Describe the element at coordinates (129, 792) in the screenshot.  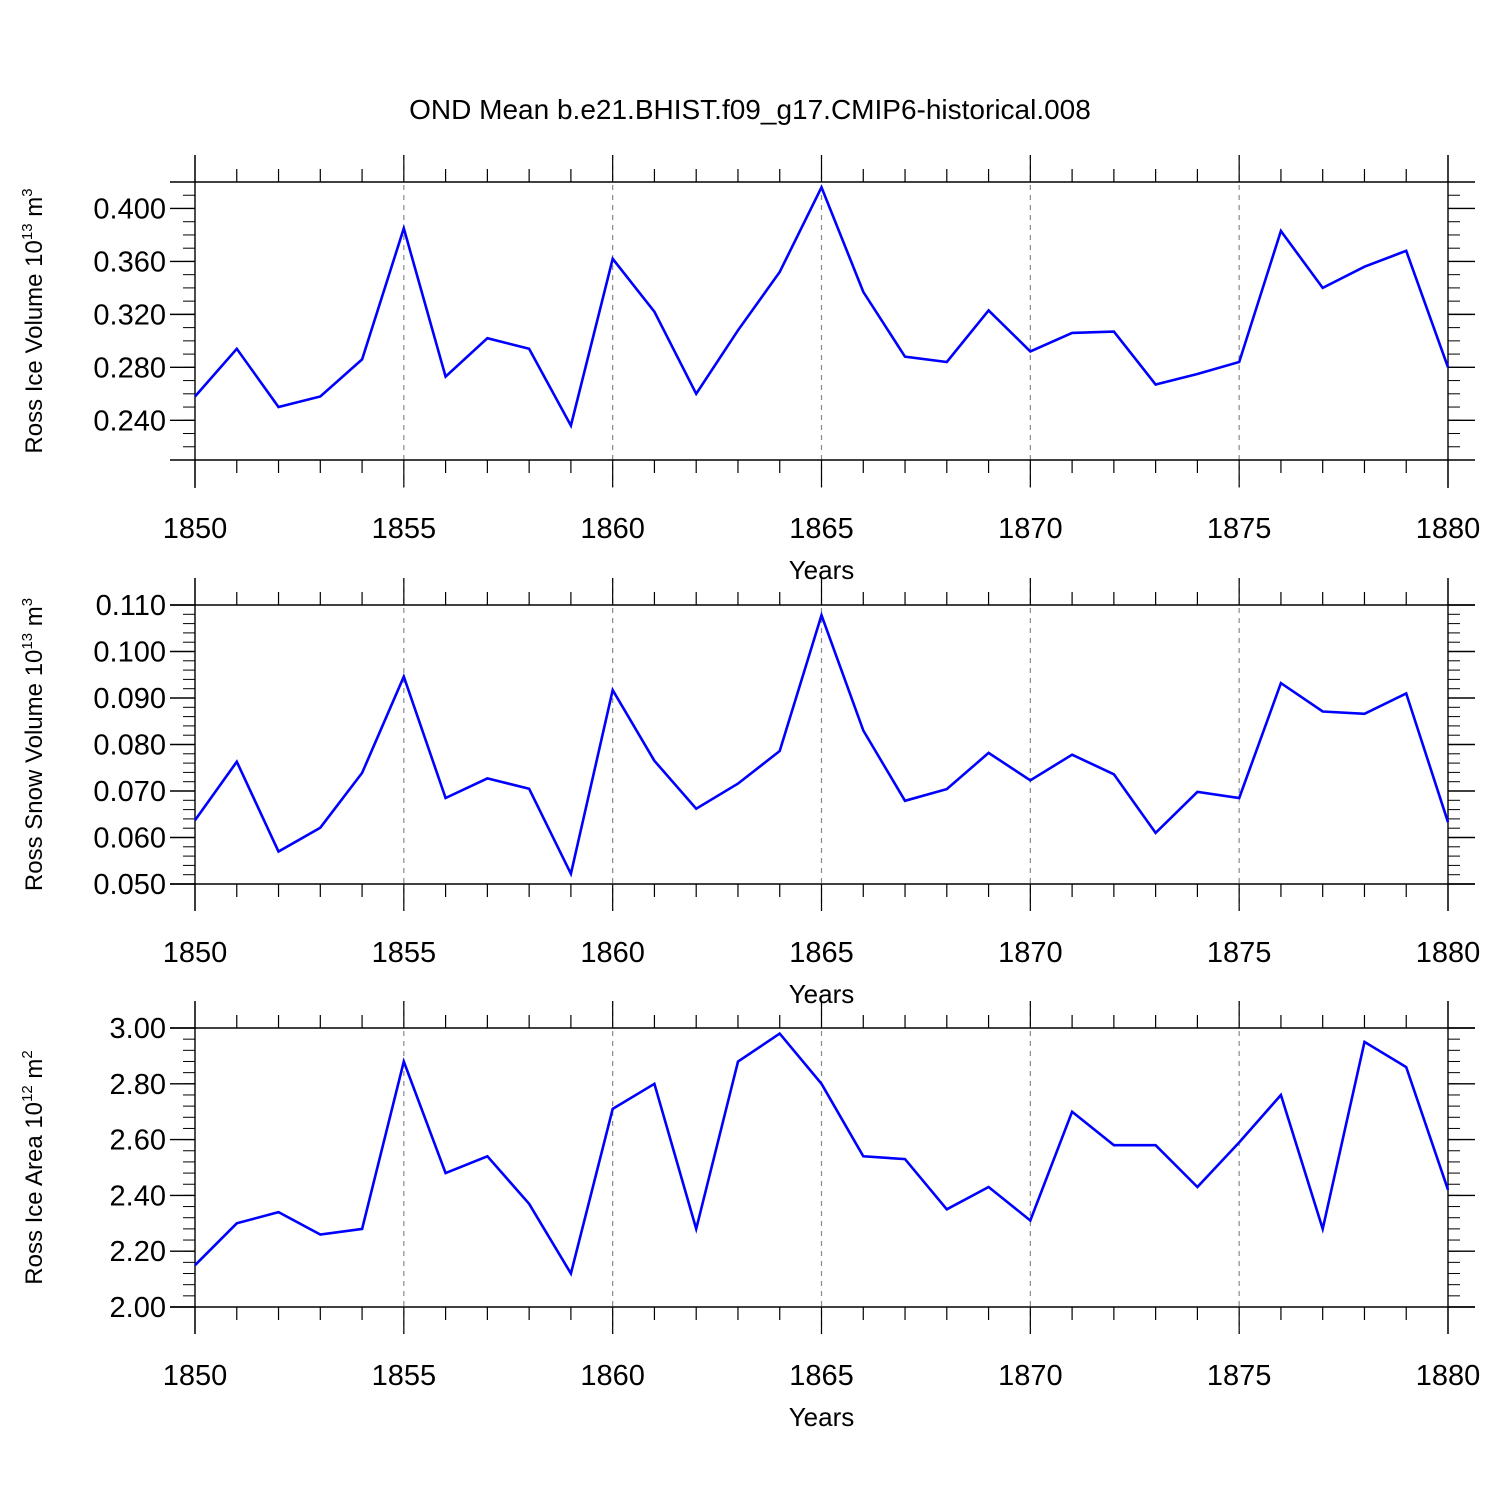
I see `y-tick-label: 0.070` at that location.